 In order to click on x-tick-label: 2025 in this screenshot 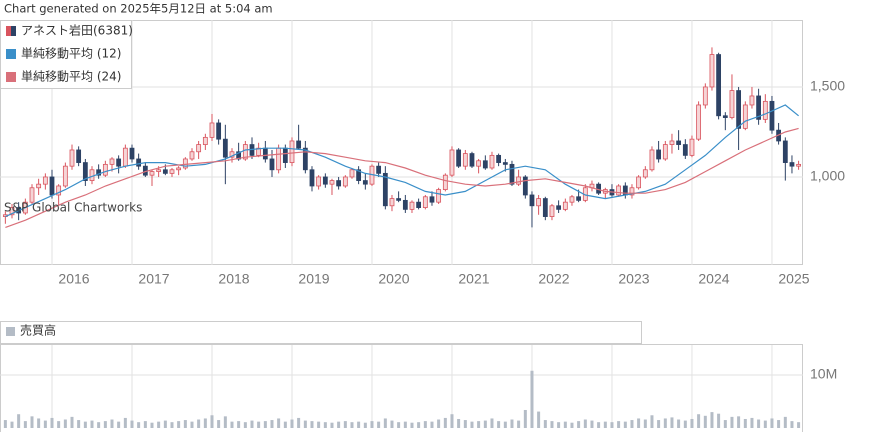, I will do `click(793, 279)`.